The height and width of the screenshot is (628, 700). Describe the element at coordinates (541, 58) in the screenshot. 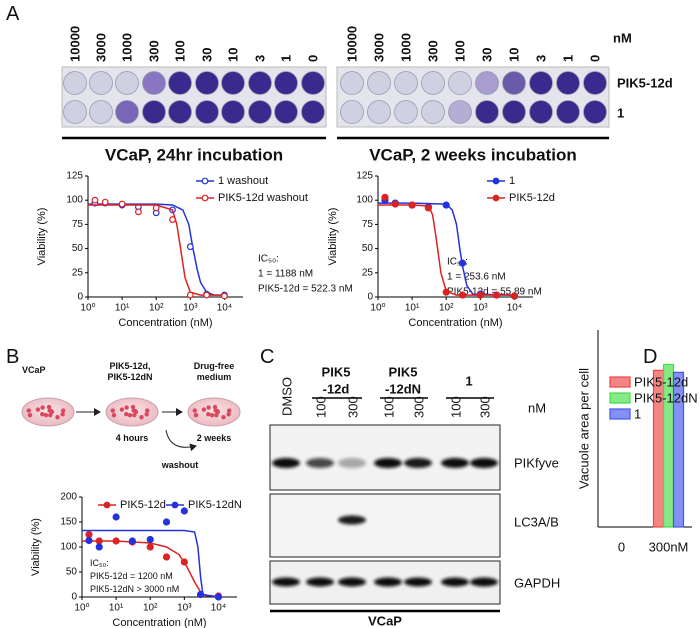

I see `dose-label: 3` at that location.